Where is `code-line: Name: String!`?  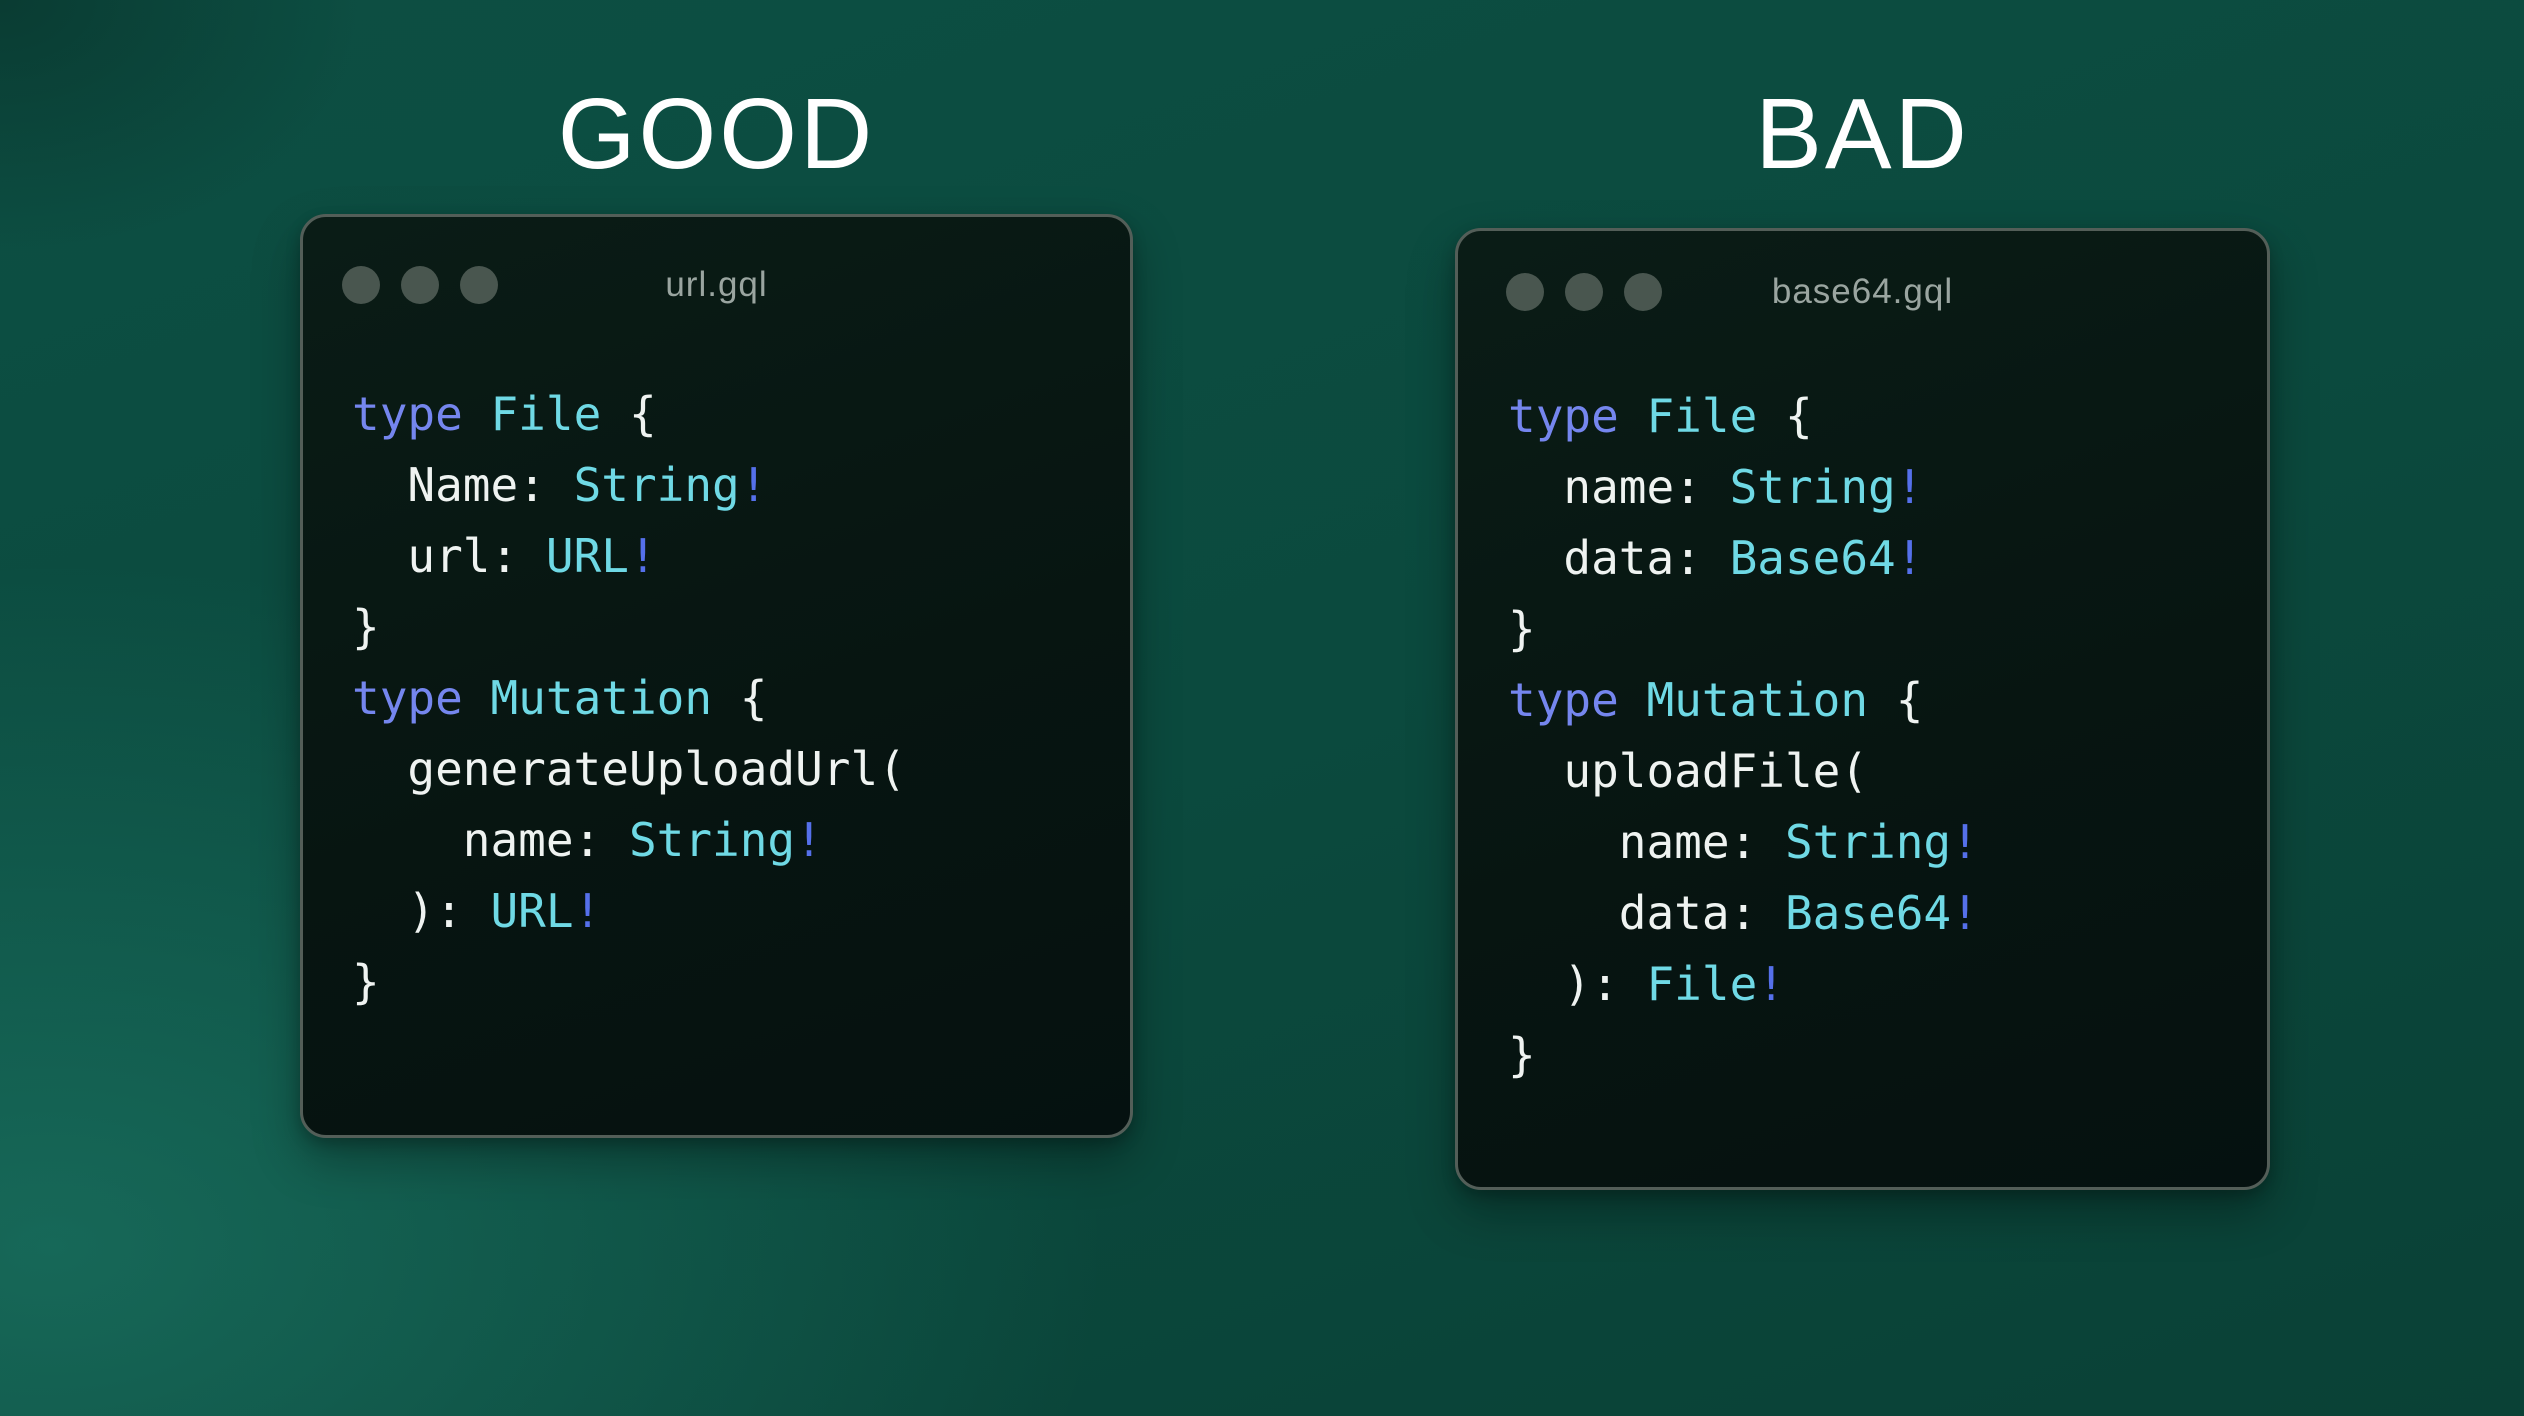 code-line: Name: String! is located at coordinates (629, 485).